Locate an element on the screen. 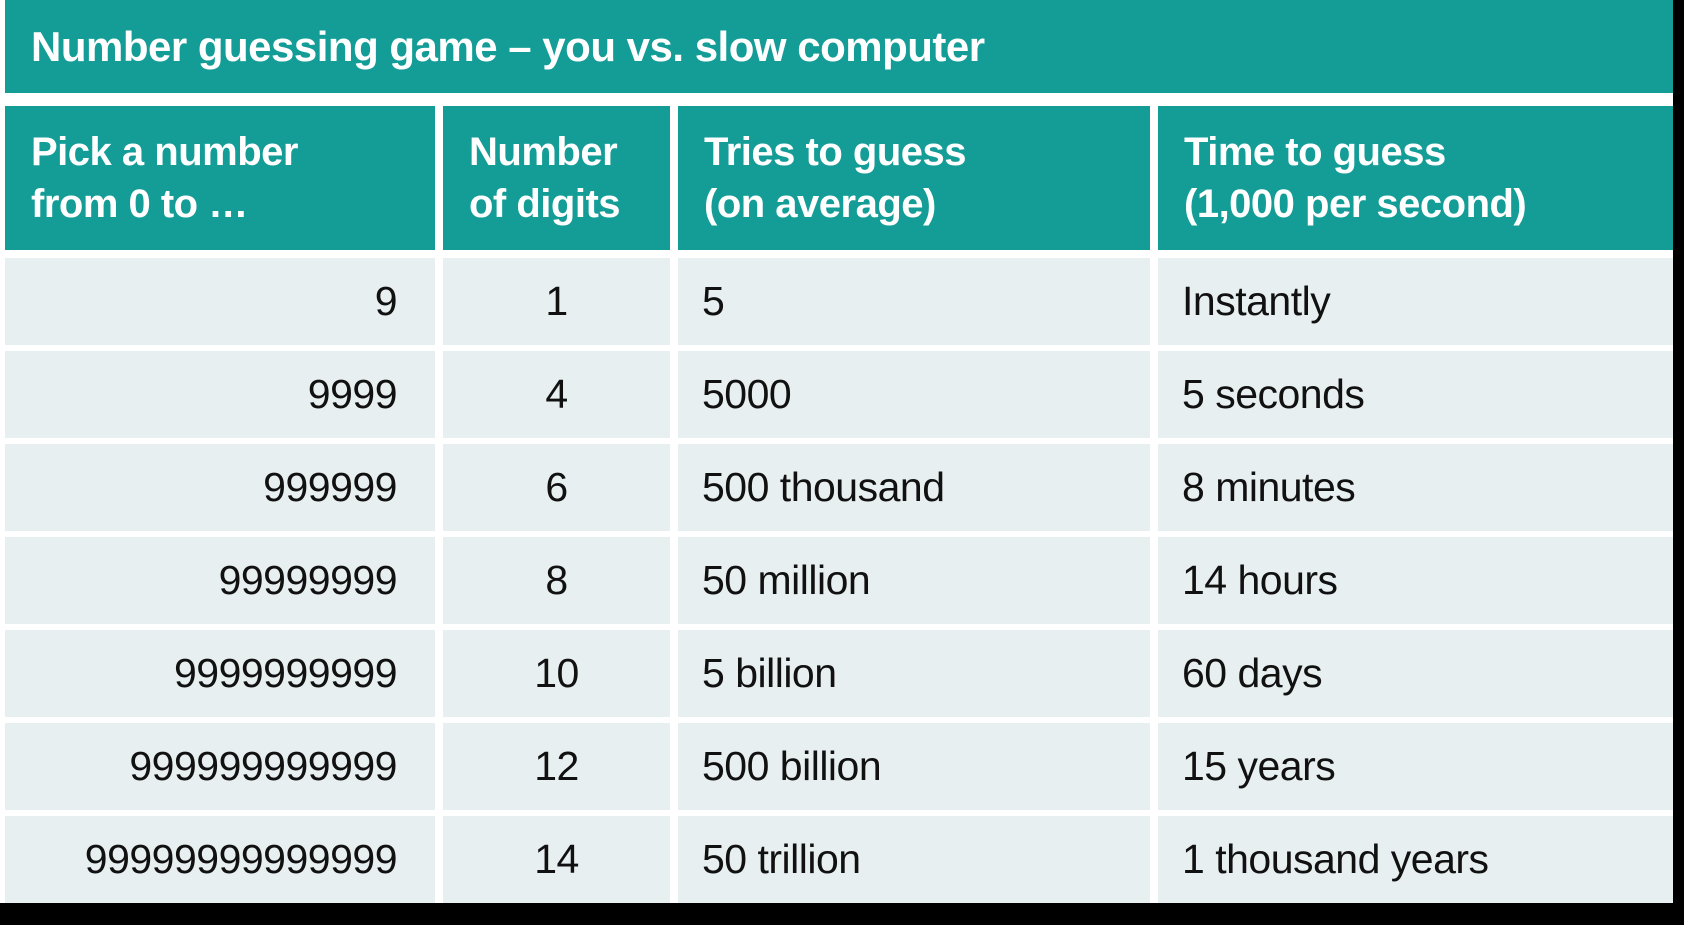 This screenshot has height=925, width=1684. table-cell: 5 is located at coordinates (914, 301).